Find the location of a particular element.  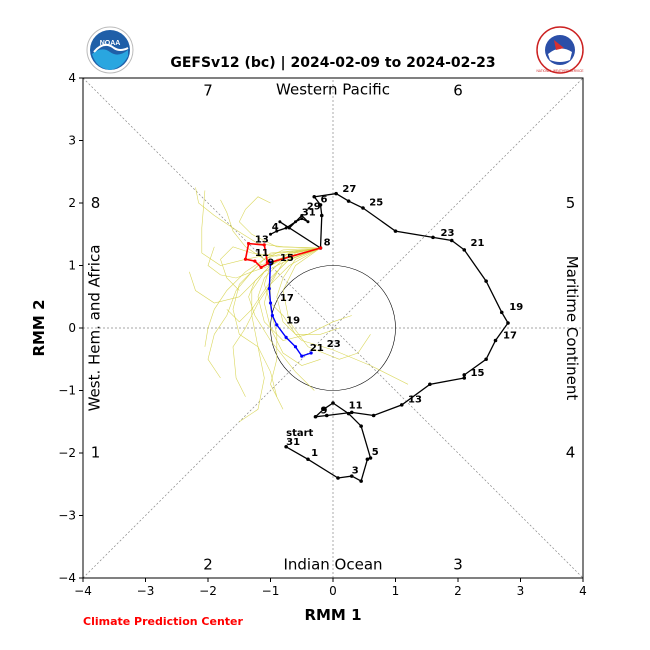

y-tick-label: 1 is located at coordinates (72, 266).